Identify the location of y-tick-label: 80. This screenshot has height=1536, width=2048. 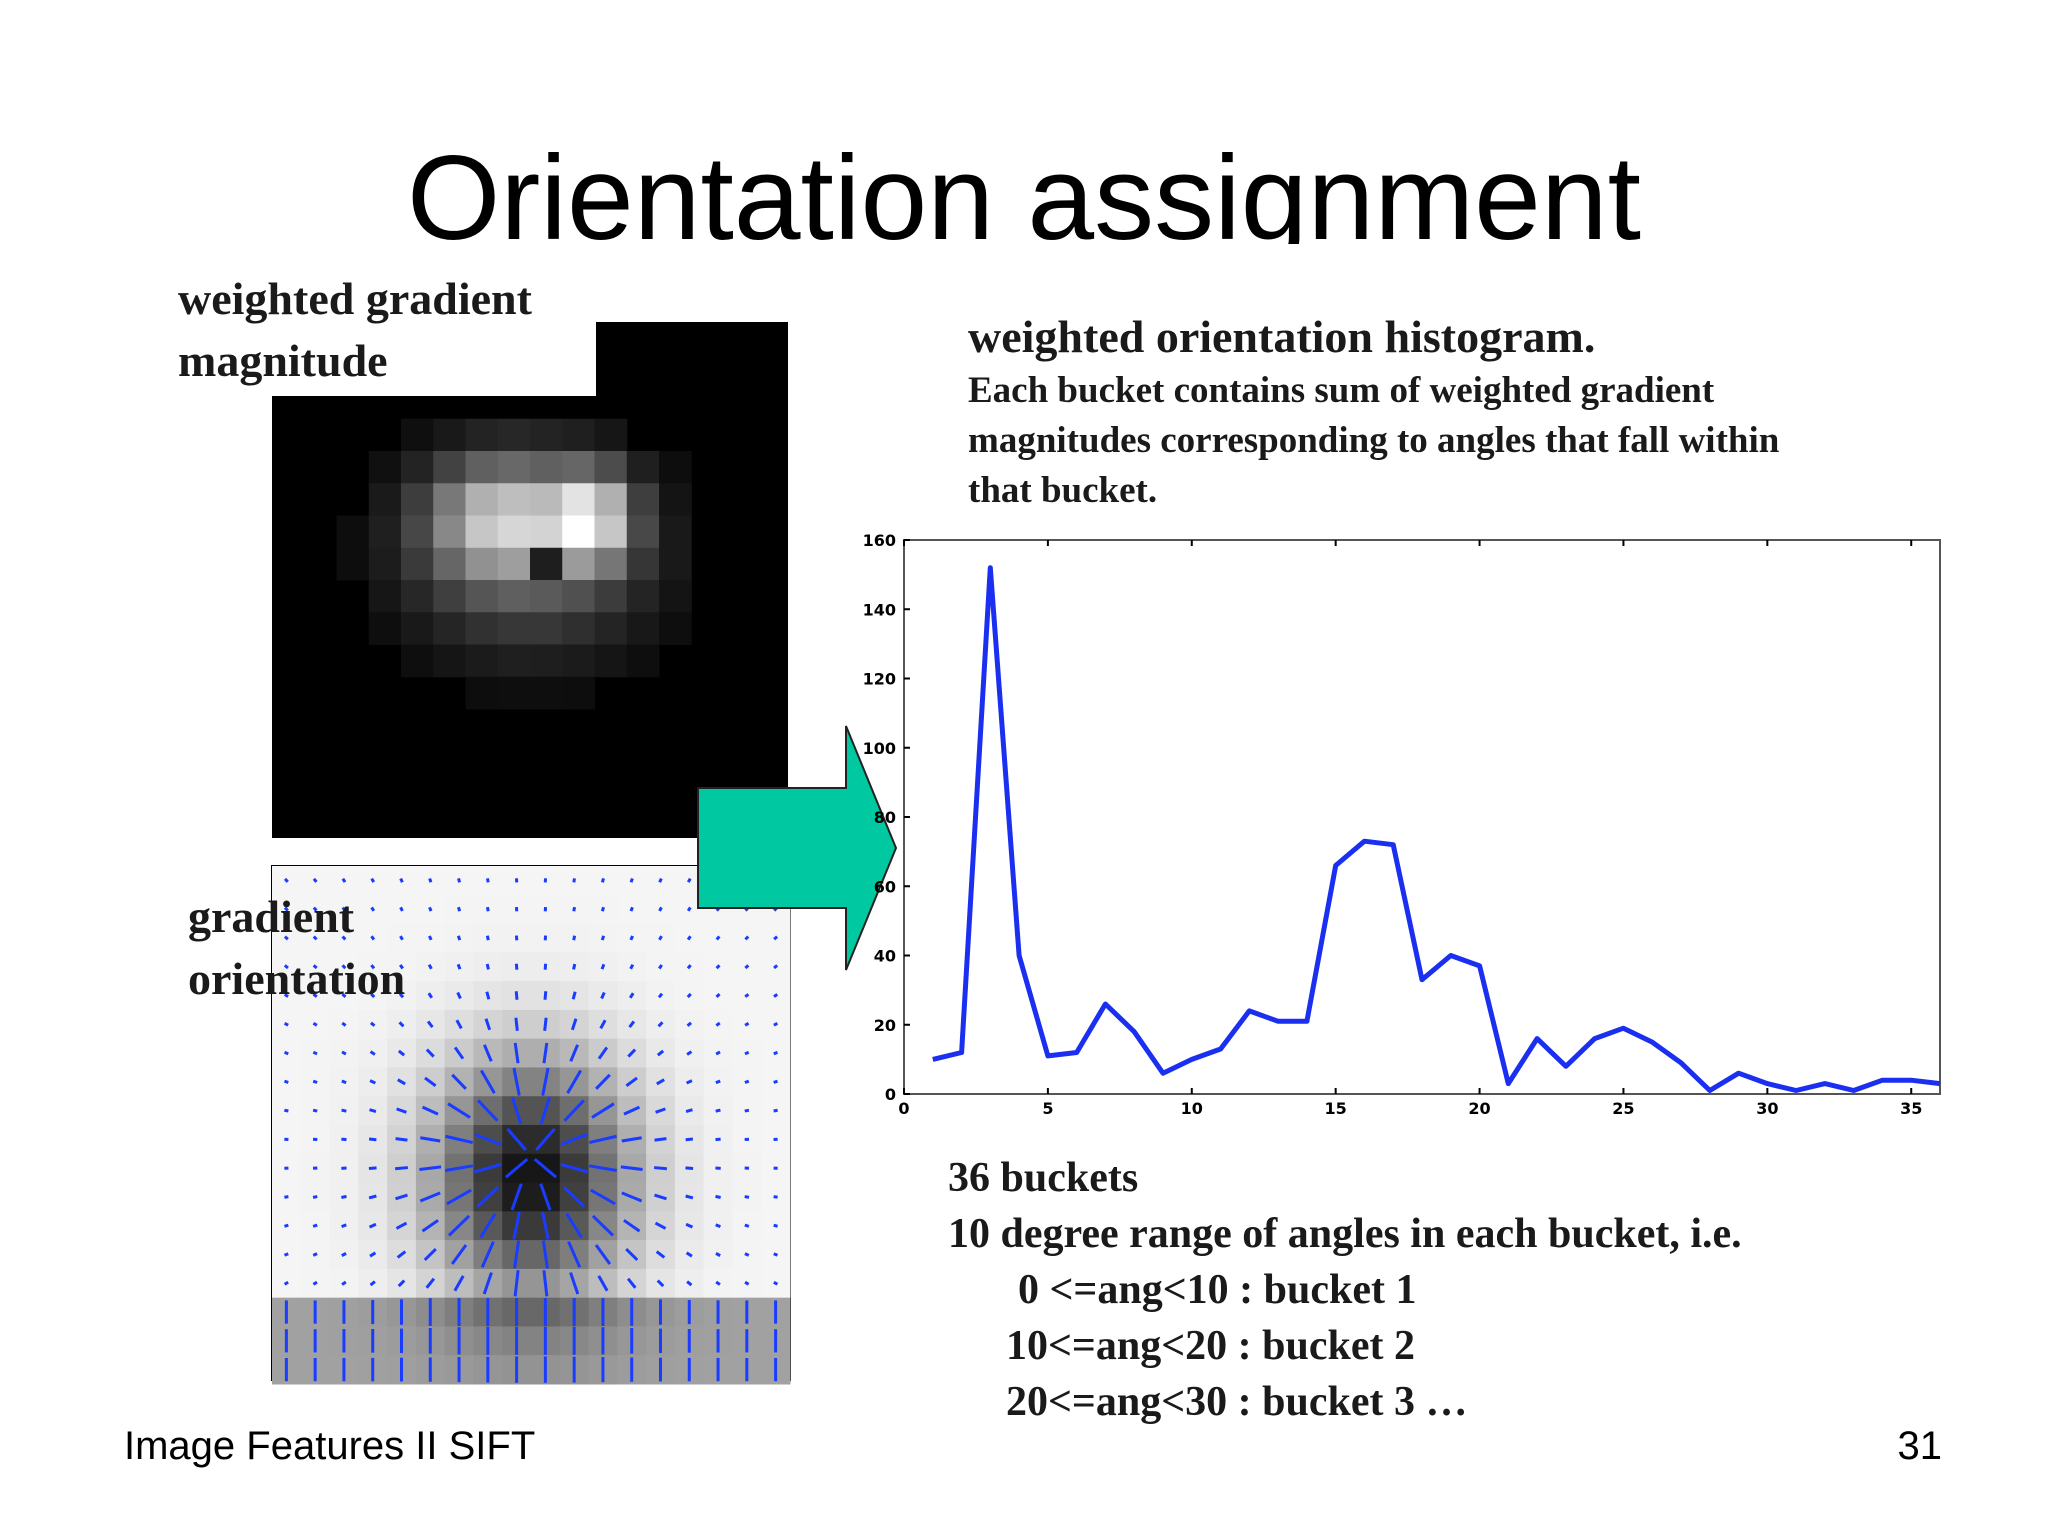
(885, 817).